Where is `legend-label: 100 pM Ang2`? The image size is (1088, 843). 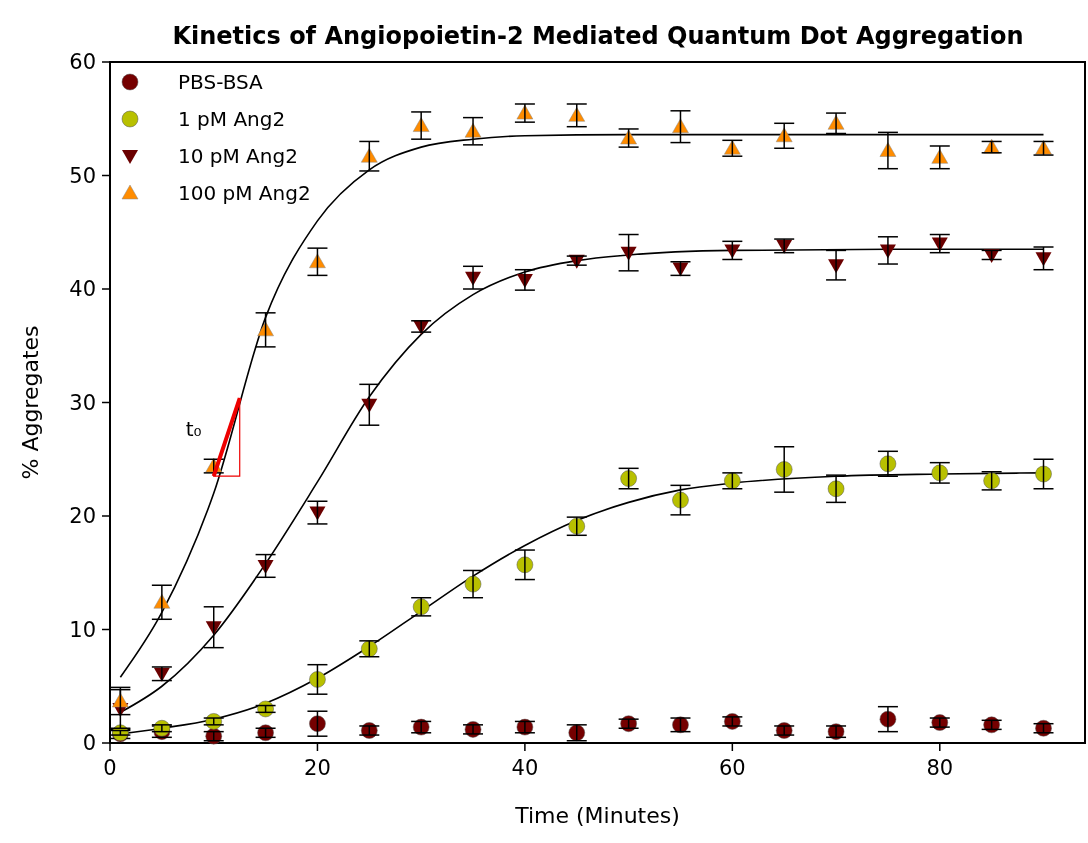
legend-label: 100 pM Ang2 is located at coordinates (244, 193).